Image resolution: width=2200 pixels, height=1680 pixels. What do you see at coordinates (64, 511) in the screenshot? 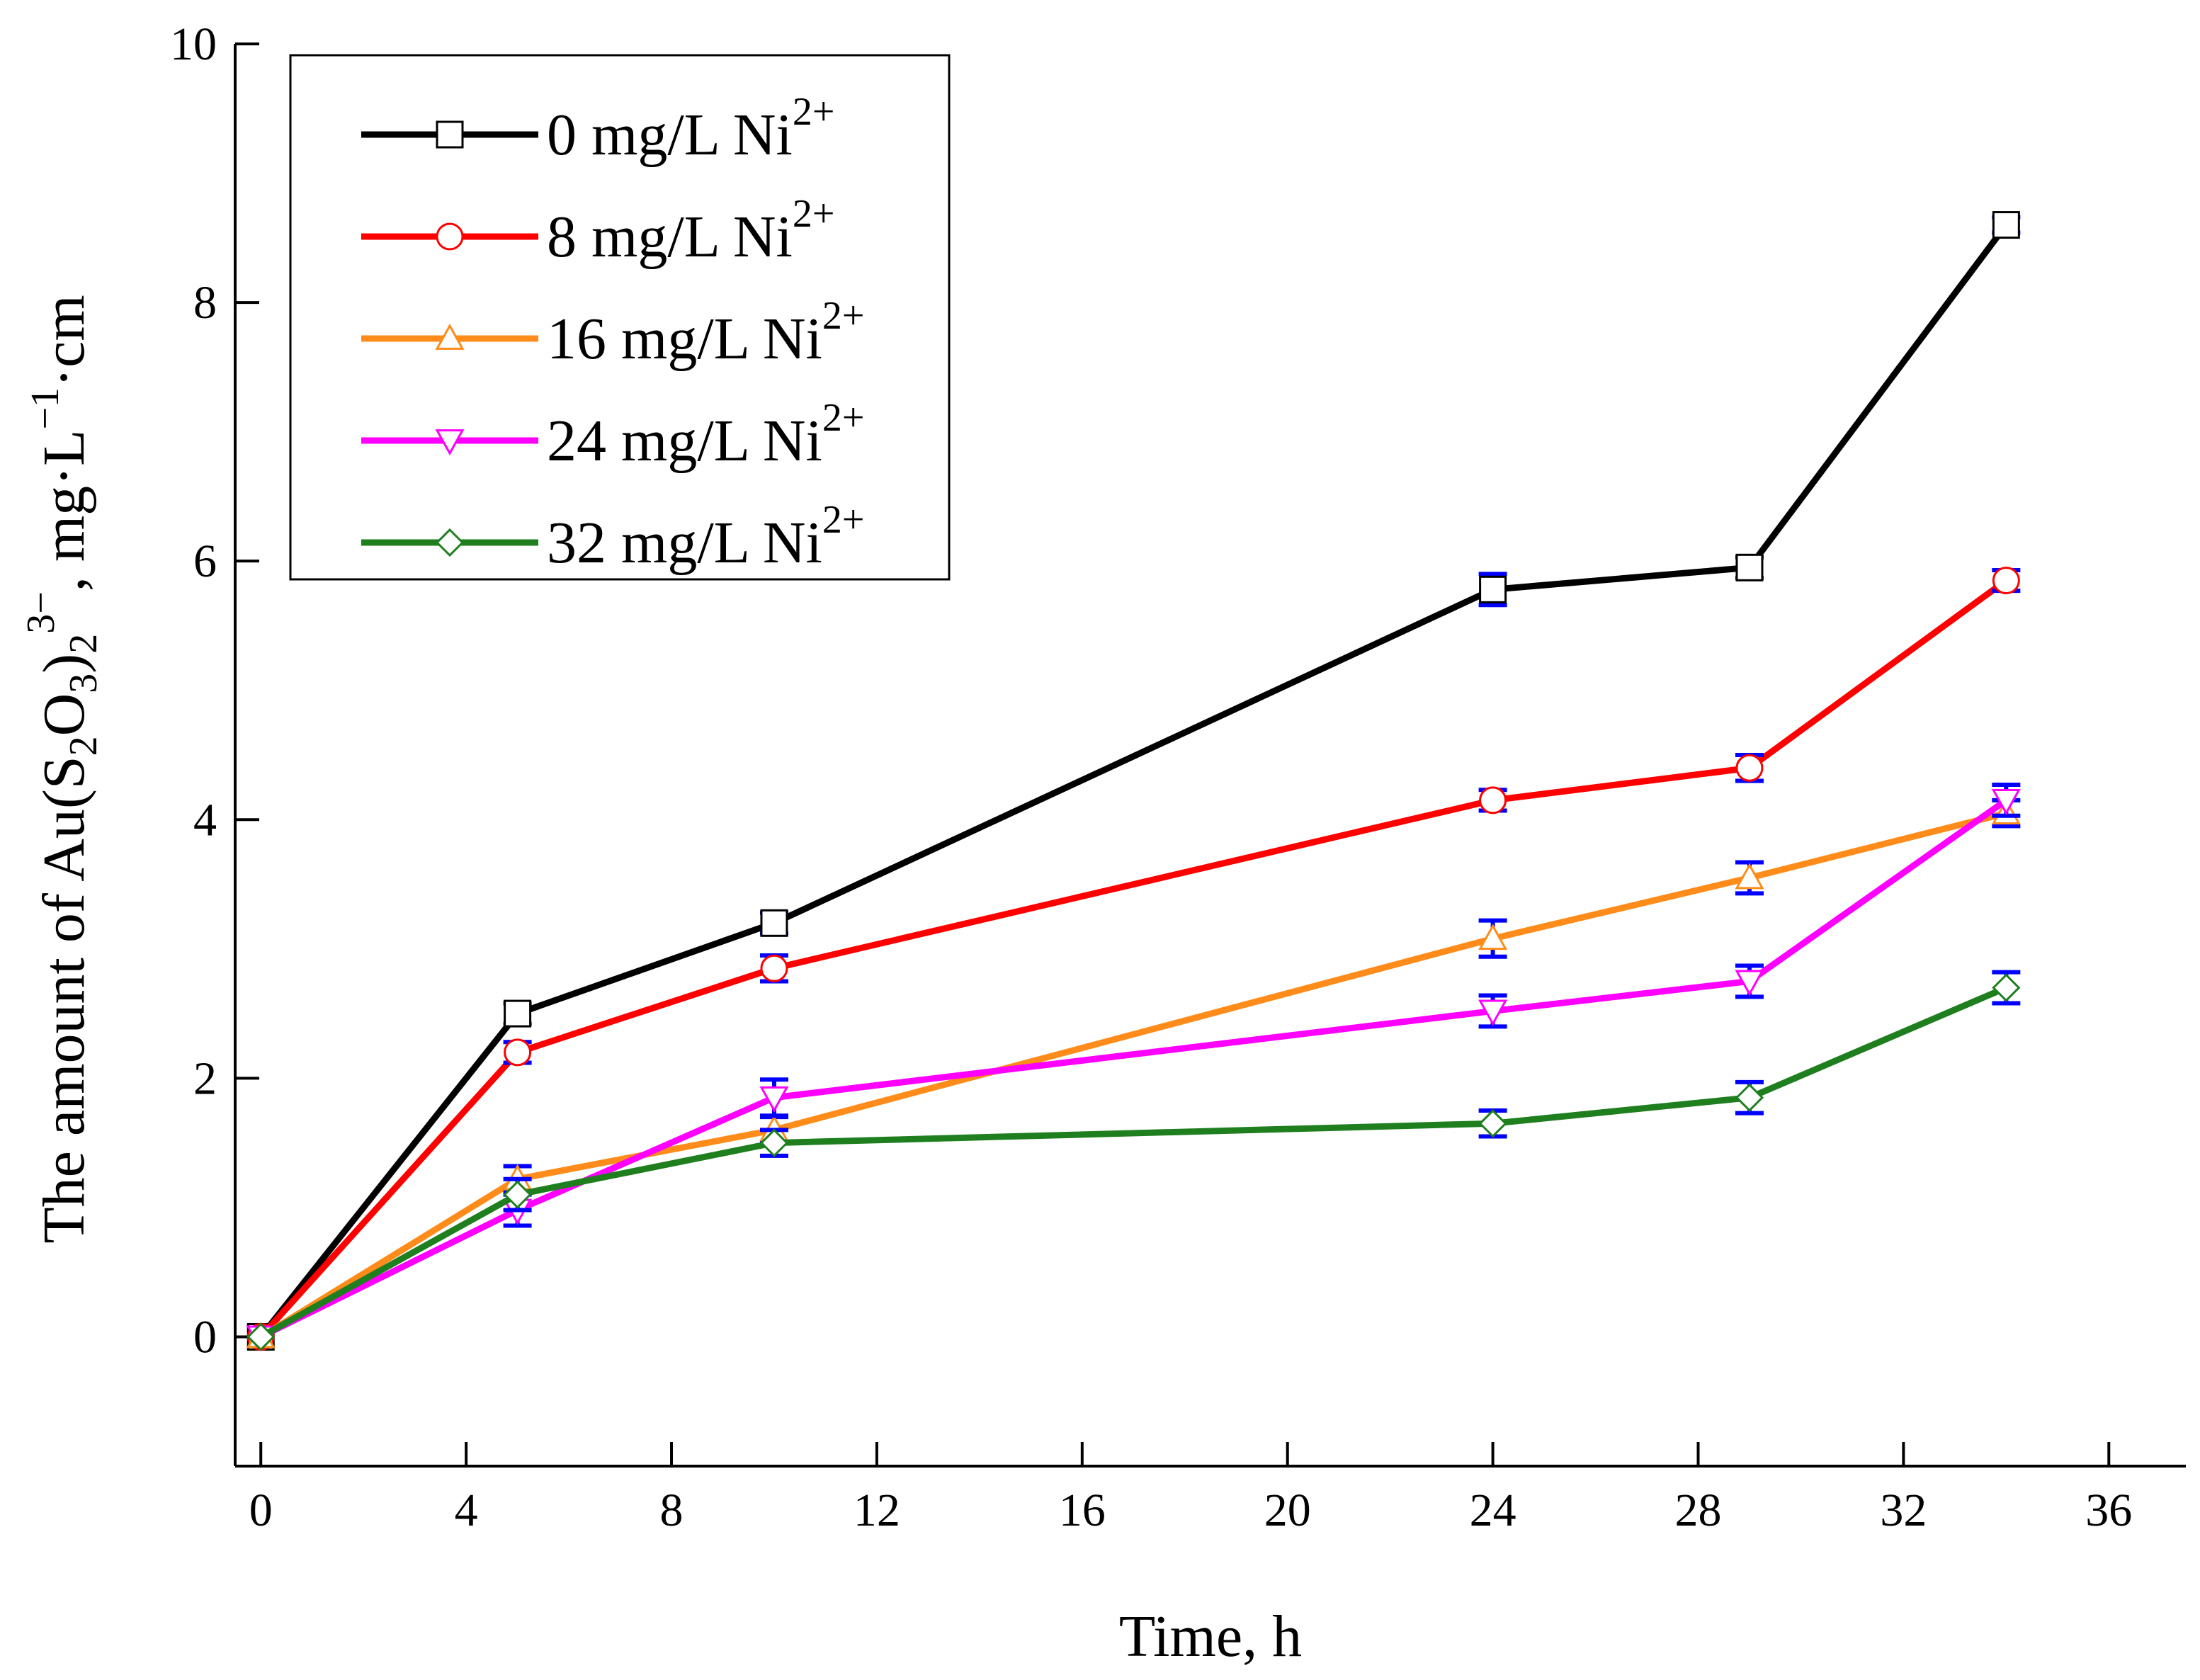
I see `y-axis-title-part: , mg·L` at bounding box center [64, 511].